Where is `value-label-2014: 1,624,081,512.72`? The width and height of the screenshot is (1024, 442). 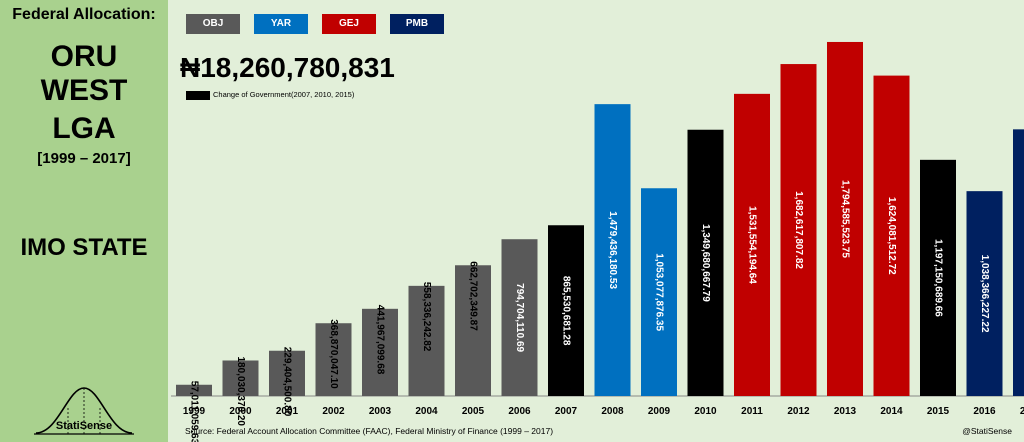 value-label-2014: 1,624,081,512.72 is located at coordinates (891, 236).